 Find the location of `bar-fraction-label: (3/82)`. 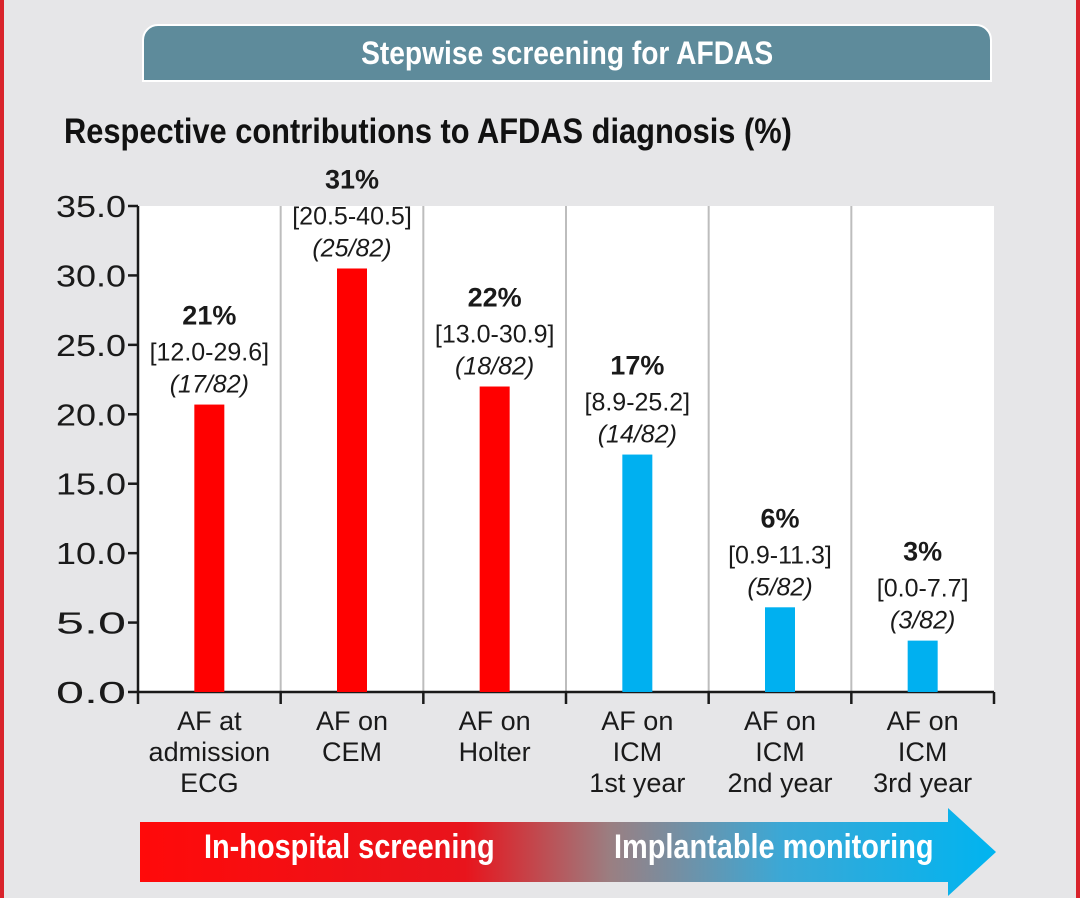

bar-fraction-label: (3/82) is located at coordinates (922, 621).